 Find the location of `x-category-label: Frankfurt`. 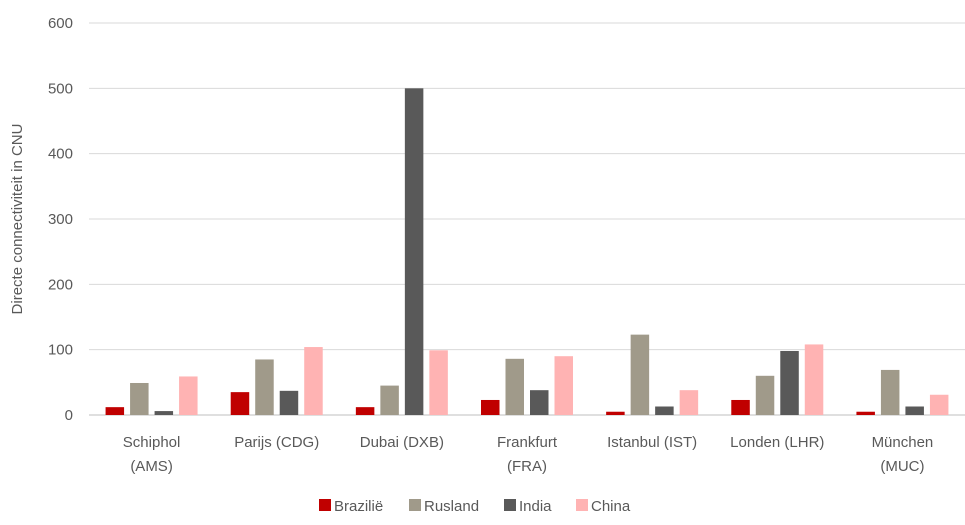

x-category-label: Frankfurt is located at coordinates (527, 442).